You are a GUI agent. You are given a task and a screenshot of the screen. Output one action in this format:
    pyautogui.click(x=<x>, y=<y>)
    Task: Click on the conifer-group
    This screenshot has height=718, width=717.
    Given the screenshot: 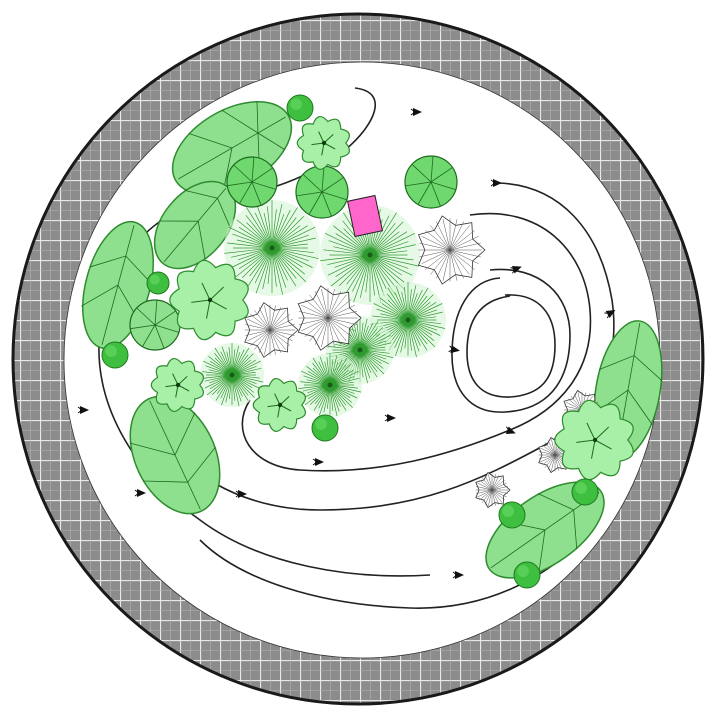 What is the action you would take?
    pyautogui.click(x=323, y=308)
    